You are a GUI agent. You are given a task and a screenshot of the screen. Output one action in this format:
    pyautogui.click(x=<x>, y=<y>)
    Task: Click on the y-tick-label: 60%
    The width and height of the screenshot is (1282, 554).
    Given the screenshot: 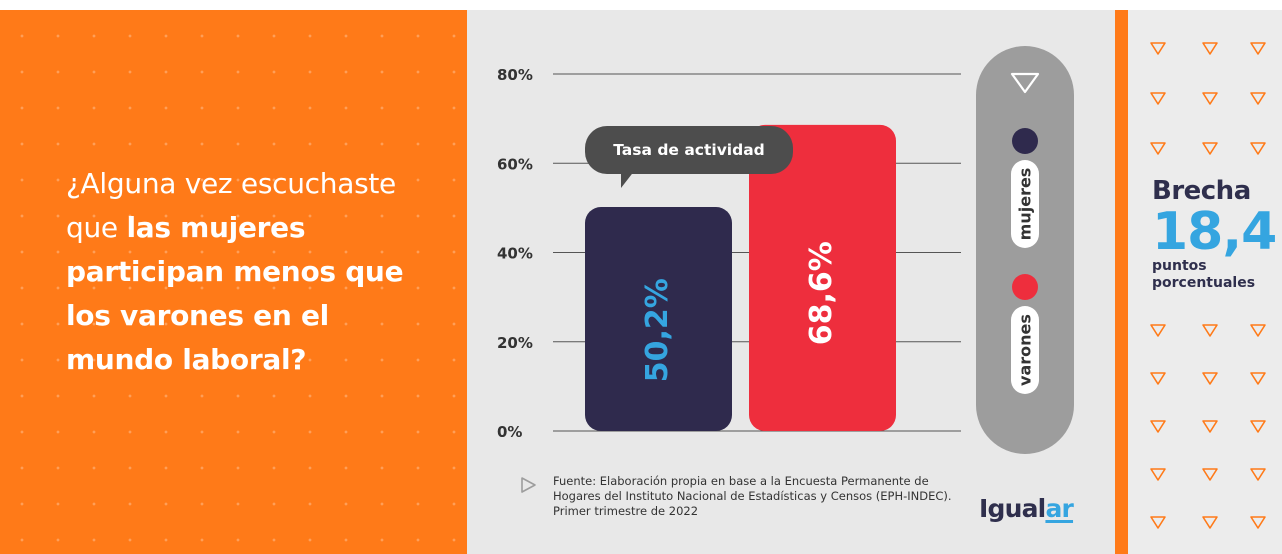 What is the action you would take?
    pyautogui.click(x=515, y=164)
    